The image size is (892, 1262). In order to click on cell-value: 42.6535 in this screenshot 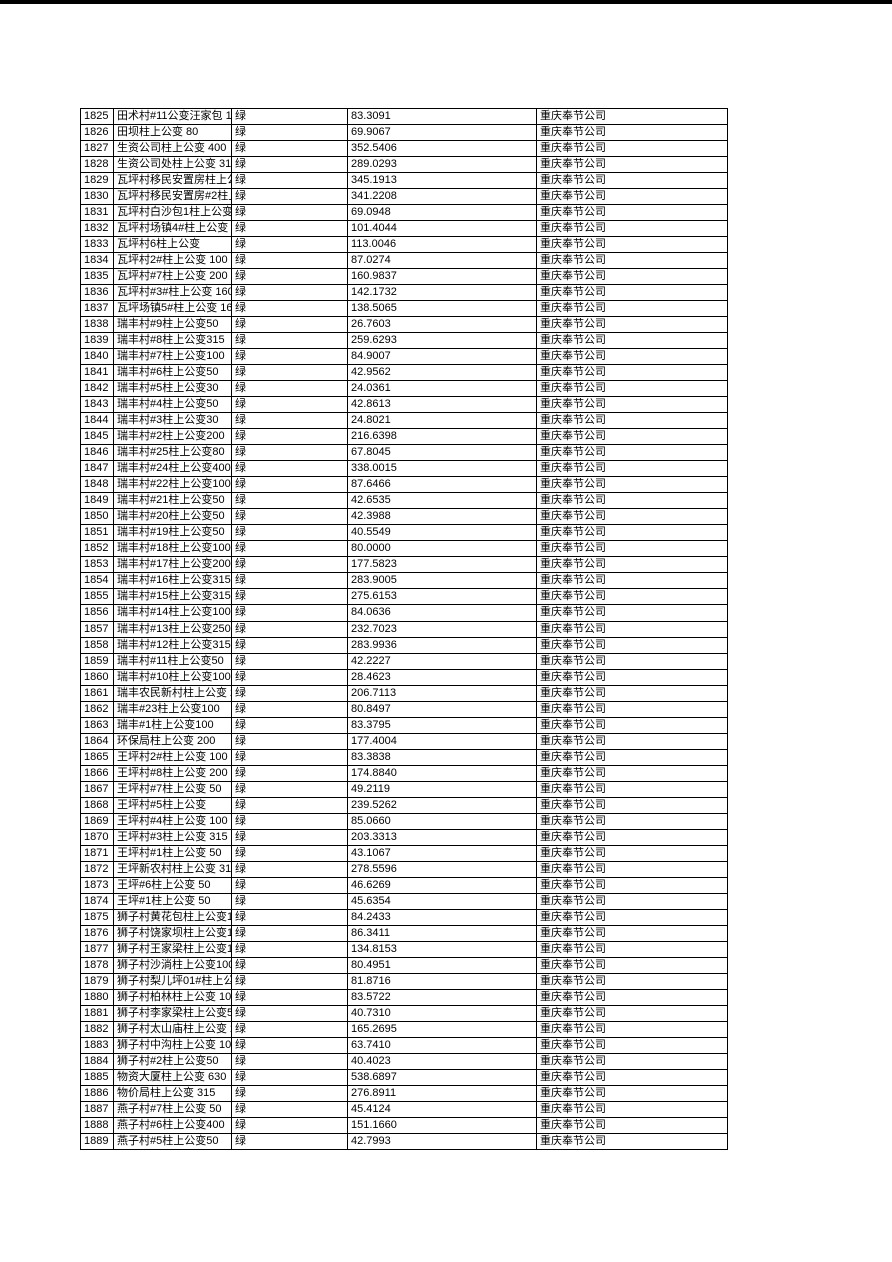, I will do `click(442, 501)`.